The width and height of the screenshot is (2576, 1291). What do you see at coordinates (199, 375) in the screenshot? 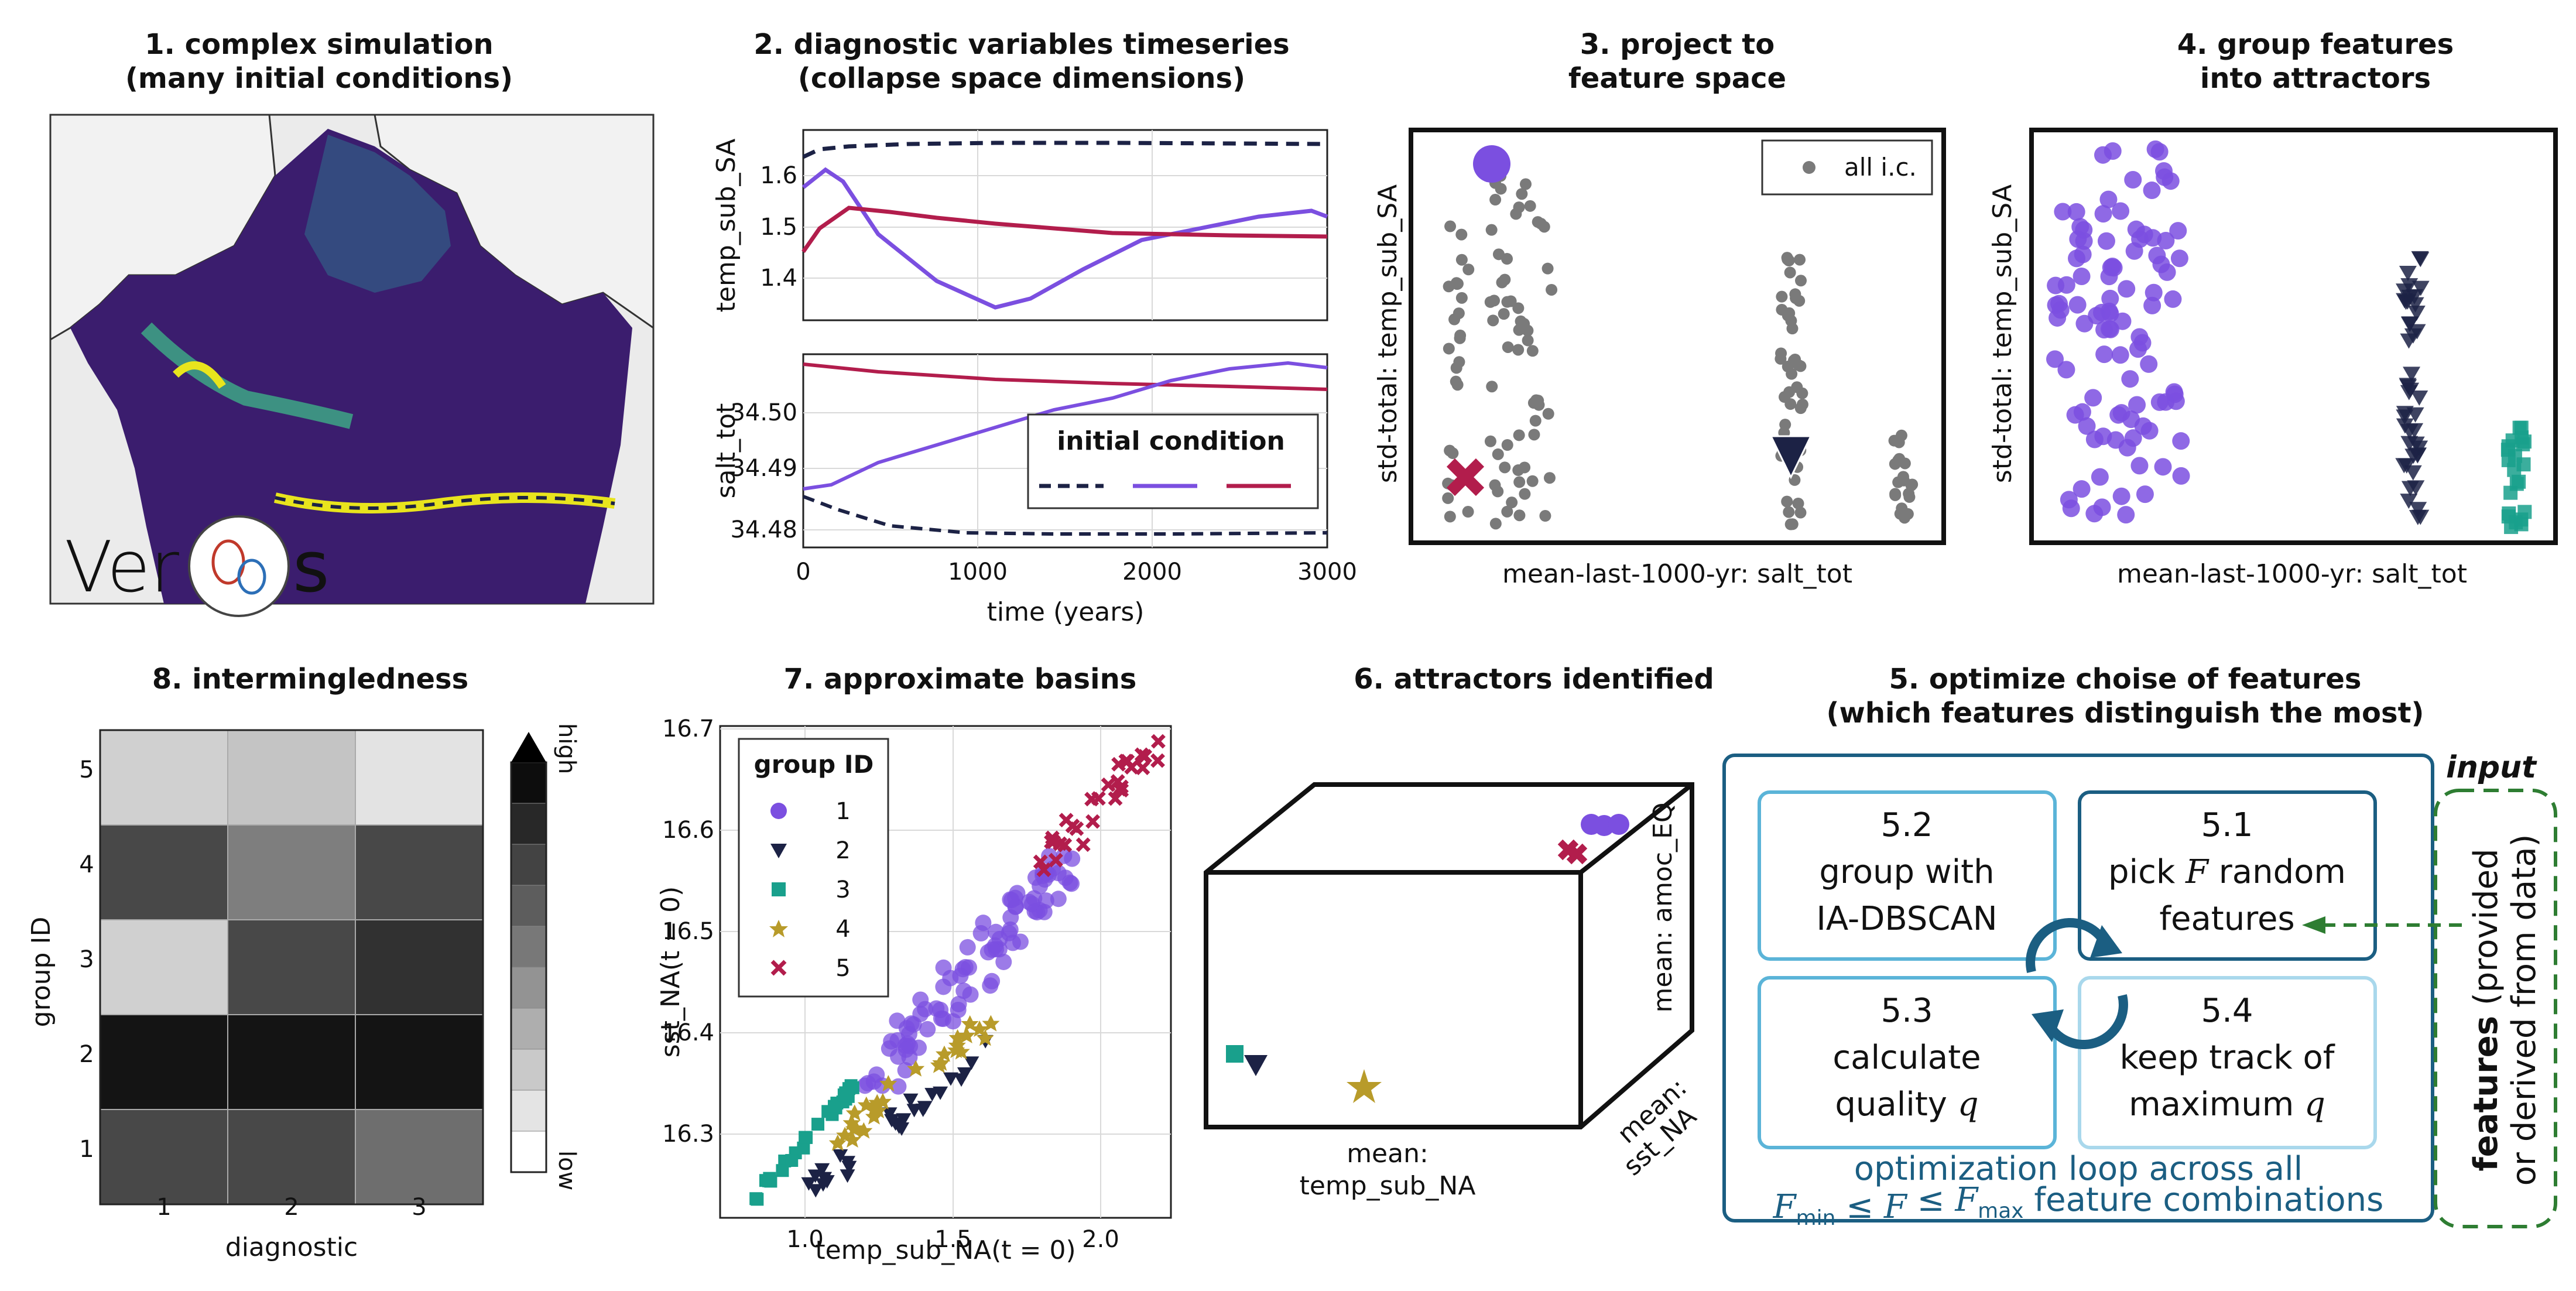
I see `coastal-current-yellow` at bounding box center [199, 375].